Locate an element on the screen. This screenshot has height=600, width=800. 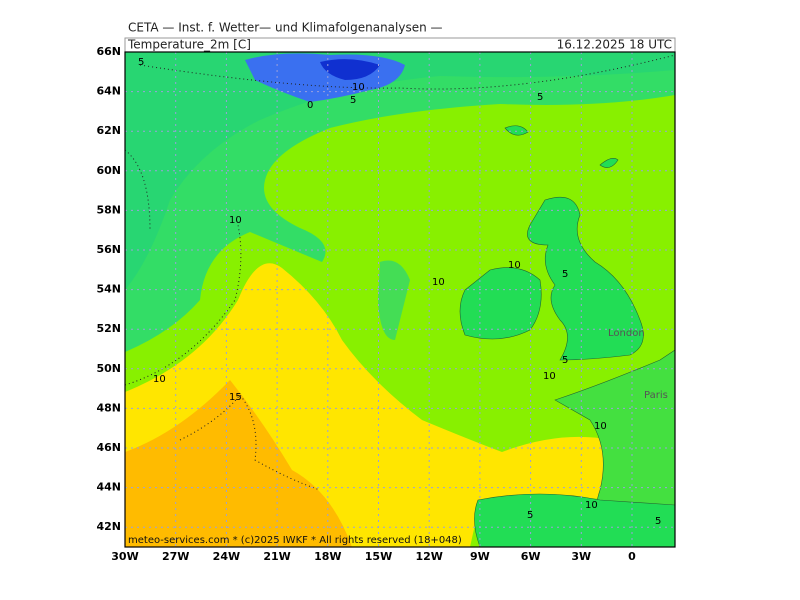
lat-label: 46N is located at coordinates (108, 447).